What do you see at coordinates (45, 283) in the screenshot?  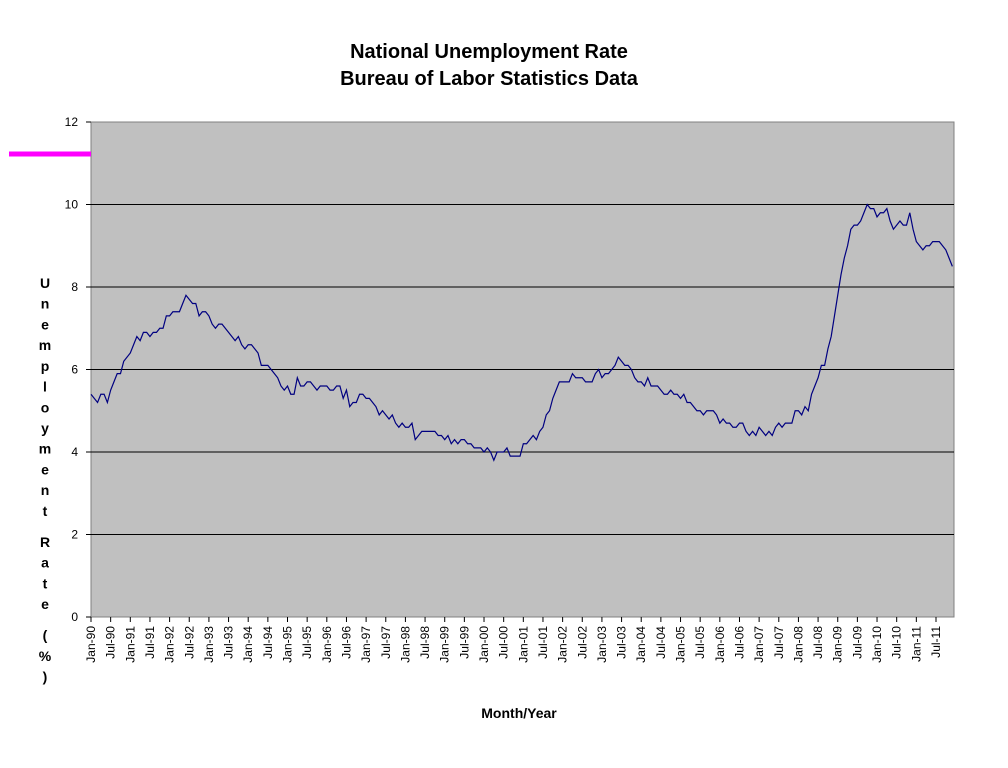 I see `y-axis-label-char: U` at bounding box center [45, 283].